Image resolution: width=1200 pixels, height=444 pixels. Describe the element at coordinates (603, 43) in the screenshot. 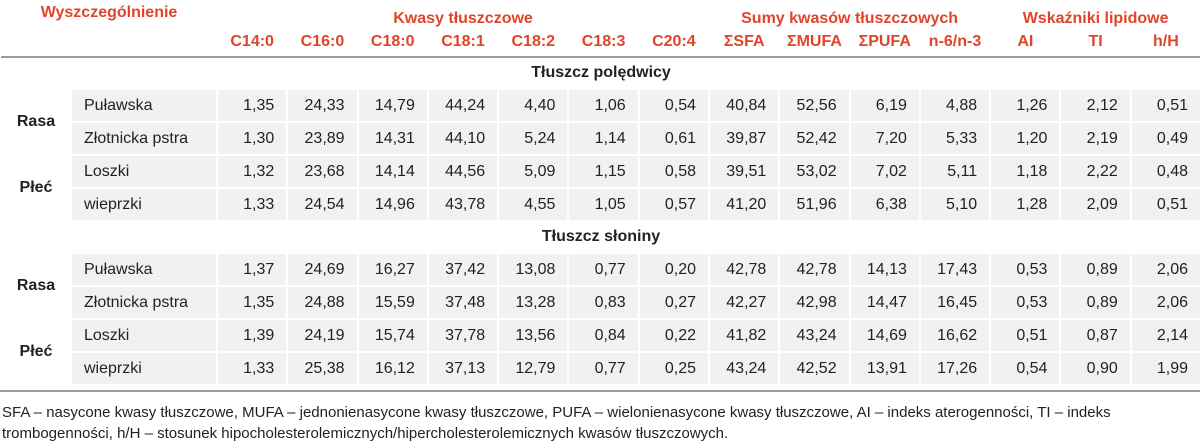

I see `column-header: C18:3` at that location.